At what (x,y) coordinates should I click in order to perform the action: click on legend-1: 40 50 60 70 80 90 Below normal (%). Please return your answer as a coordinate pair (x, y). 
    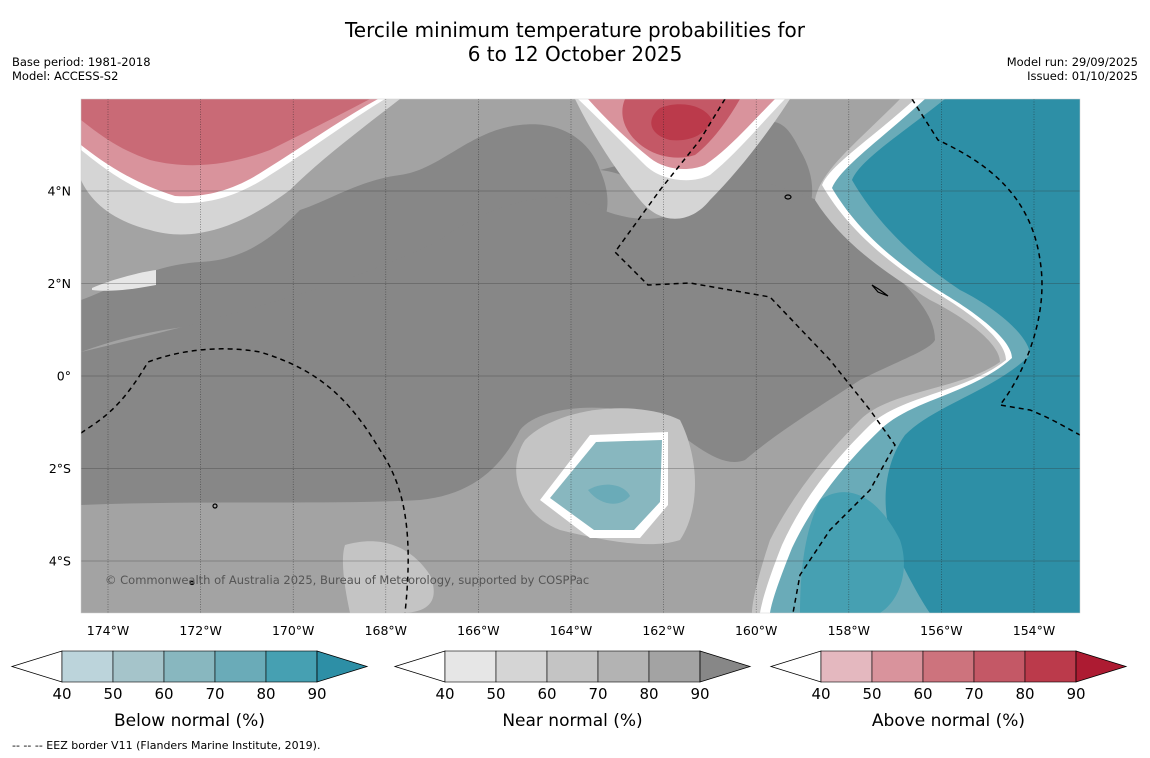
    Looking at the image, I should click on (189, 690).